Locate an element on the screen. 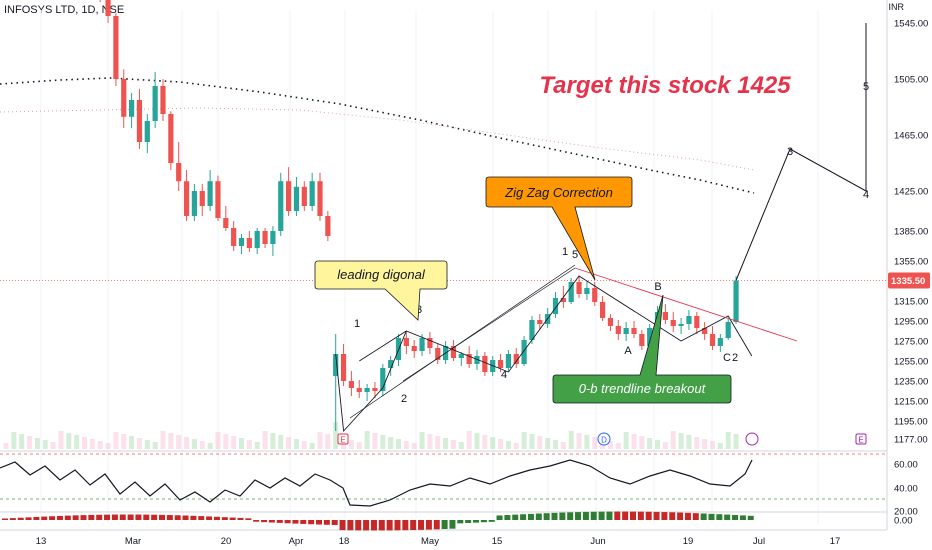 This screenshot has width=932, height=550. time-tick-label: May is located at coordinates (430, 541).